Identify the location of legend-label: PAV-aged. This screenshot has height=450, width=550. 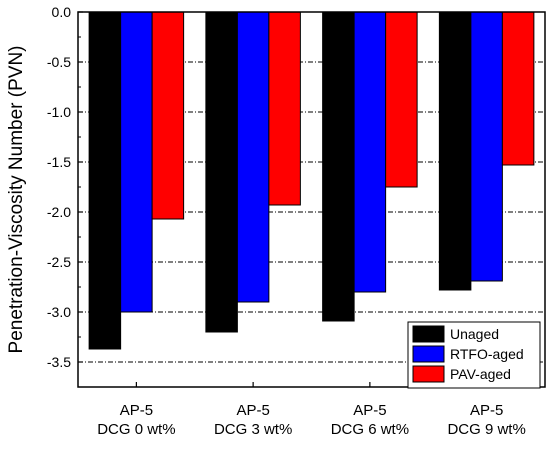
(480, 374).